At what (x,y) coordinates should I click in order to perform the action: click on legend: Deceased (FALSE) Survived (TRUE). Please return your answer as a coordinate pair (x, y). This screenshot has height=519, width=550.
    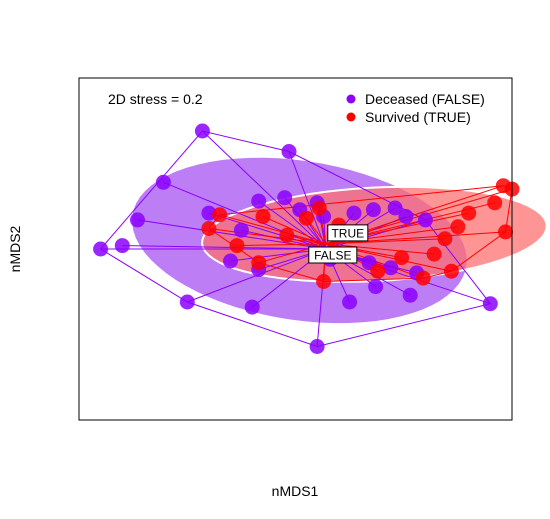
    Looking at the image, I should click on (415, 108).